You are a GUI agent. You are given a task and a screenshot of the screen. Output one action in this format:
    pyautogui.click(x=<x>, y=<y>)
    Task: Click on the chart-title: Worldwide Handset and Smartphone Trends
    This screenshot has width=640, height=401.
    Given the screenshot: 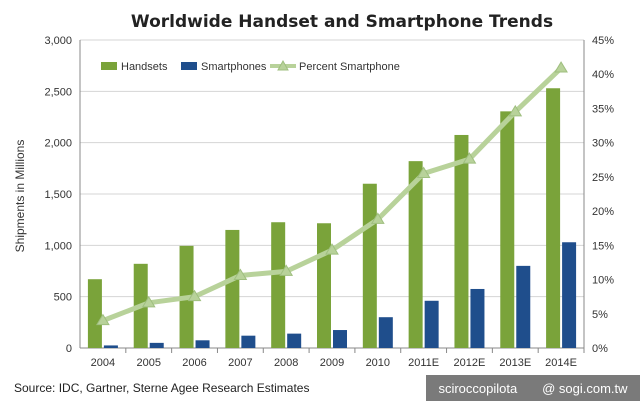 What is the action you would take?
    pyautogui.click(x=342, y=22)
    